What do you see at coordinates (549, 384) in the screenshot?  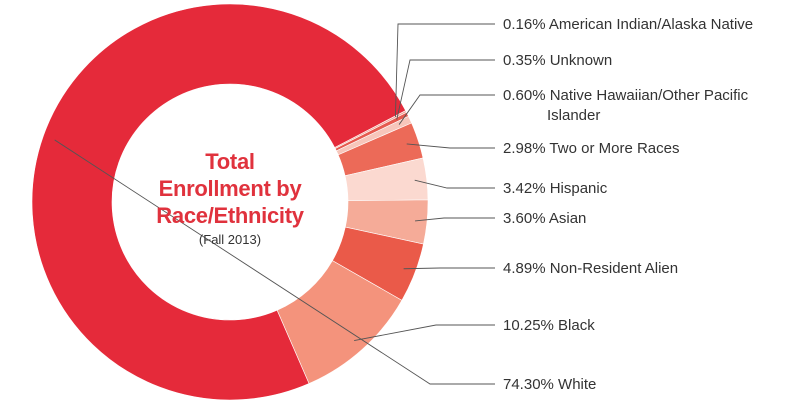 I see `slice-label: 74.30% White` at bounding box center [549, 384].